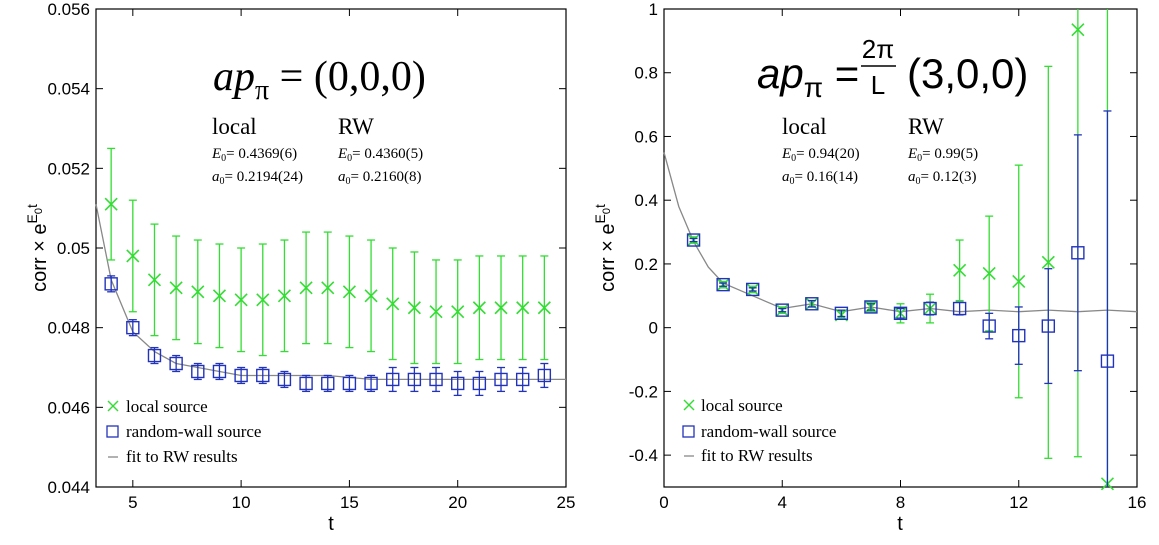  I want to click on y-tick-label: 0.8, so click(646, 73).